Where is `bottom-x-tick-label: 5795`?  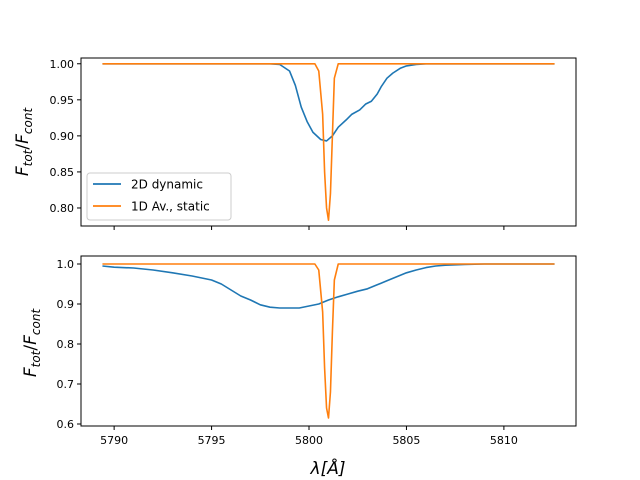 bottom-x-tick-label: 5795 is located at coordinates (212, 440).